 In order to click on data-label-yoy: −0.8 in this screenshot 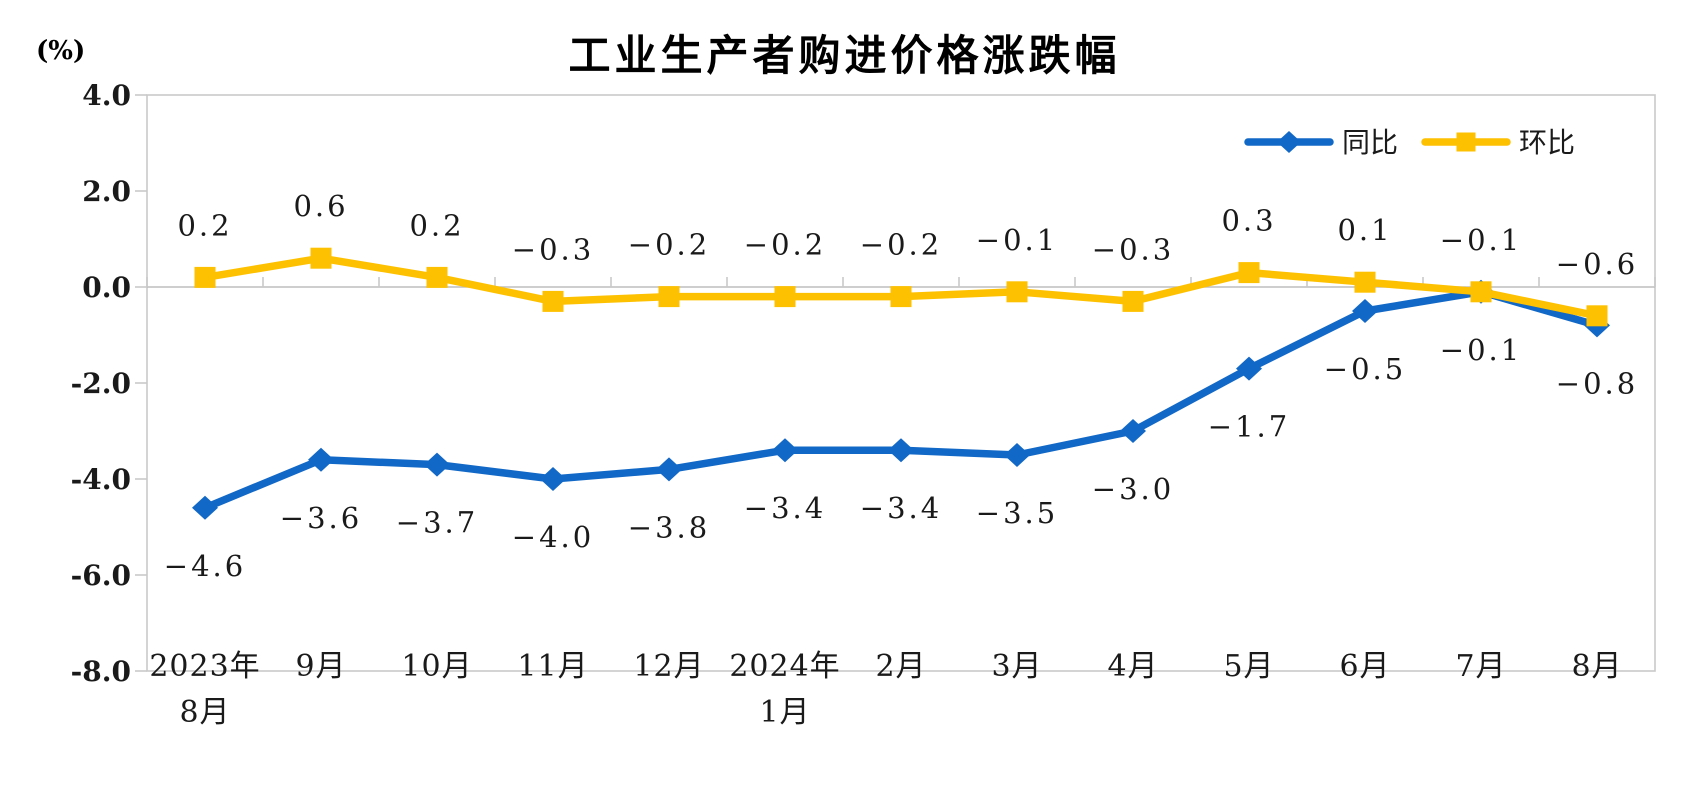, I will do `click(1597, 383)`.